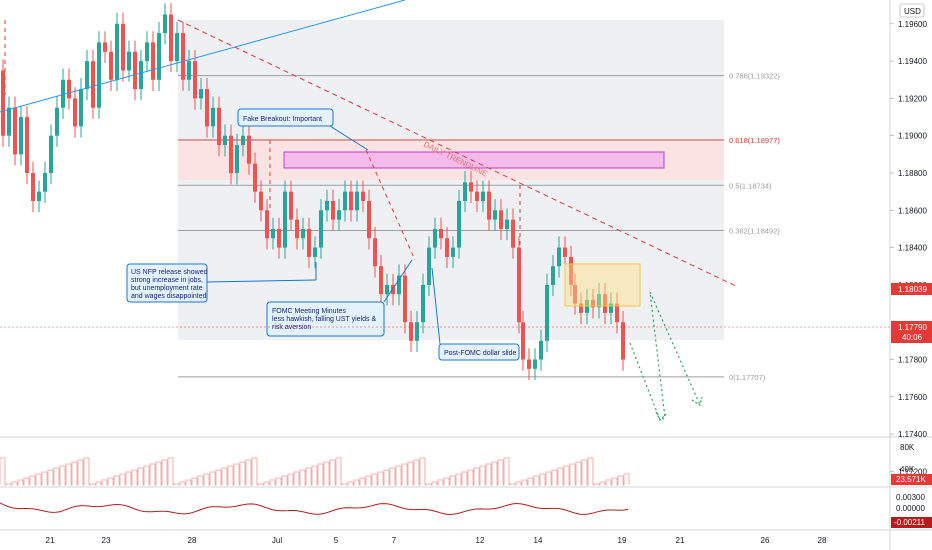  What do you see at coordinates (167, 288) in the screenshot?
I see `callout-nfp-line-3: but unemployment rate` at bounding box center [167, 288].